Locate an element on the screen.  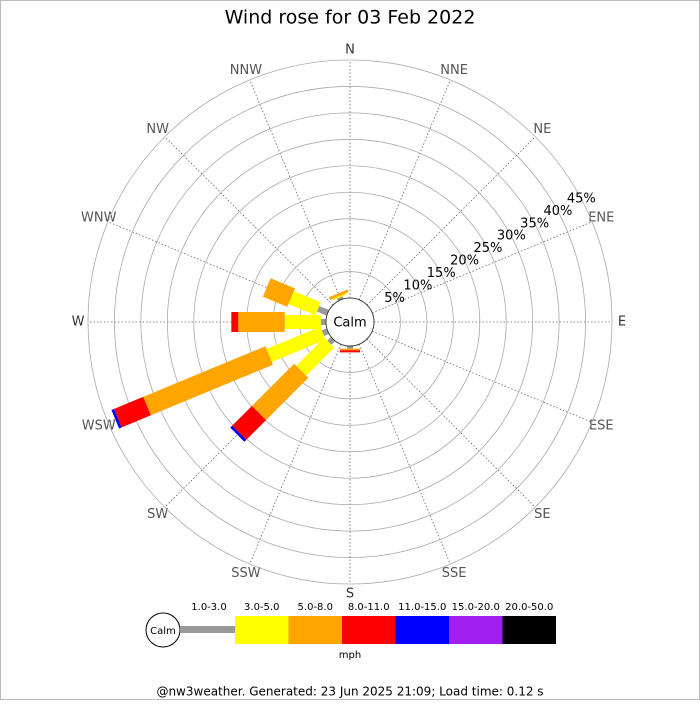
direction-label: SE is located at coordinates (542, 514).